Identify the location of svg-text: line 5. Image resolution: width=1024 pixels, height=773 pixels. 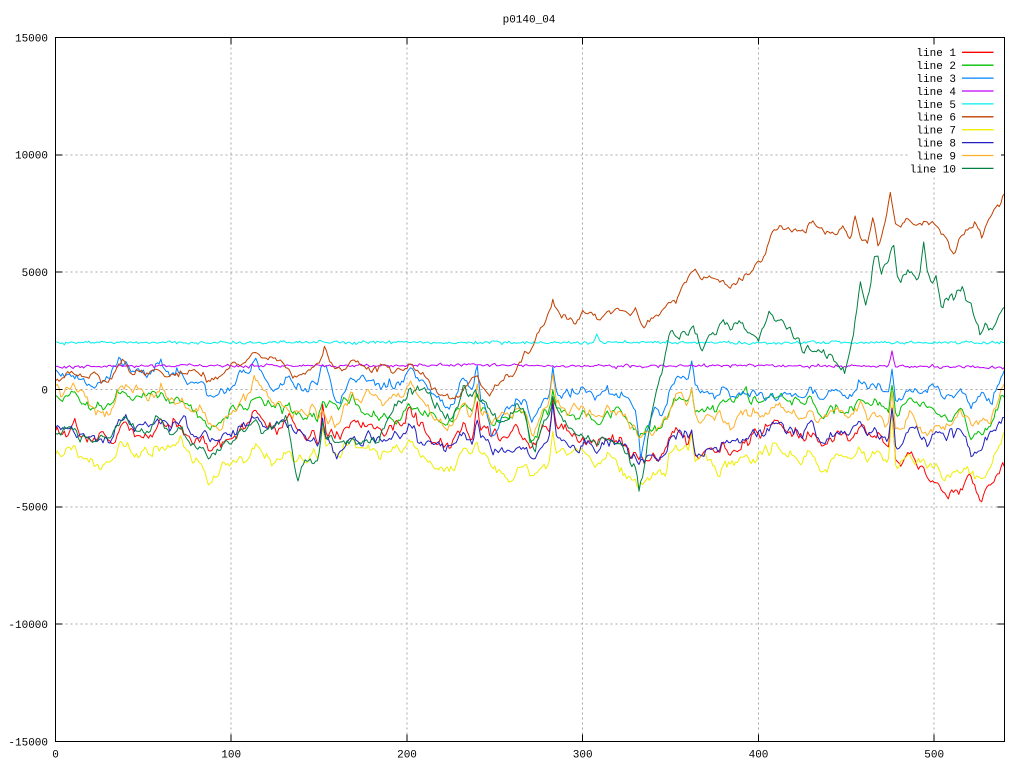
(936, 106).